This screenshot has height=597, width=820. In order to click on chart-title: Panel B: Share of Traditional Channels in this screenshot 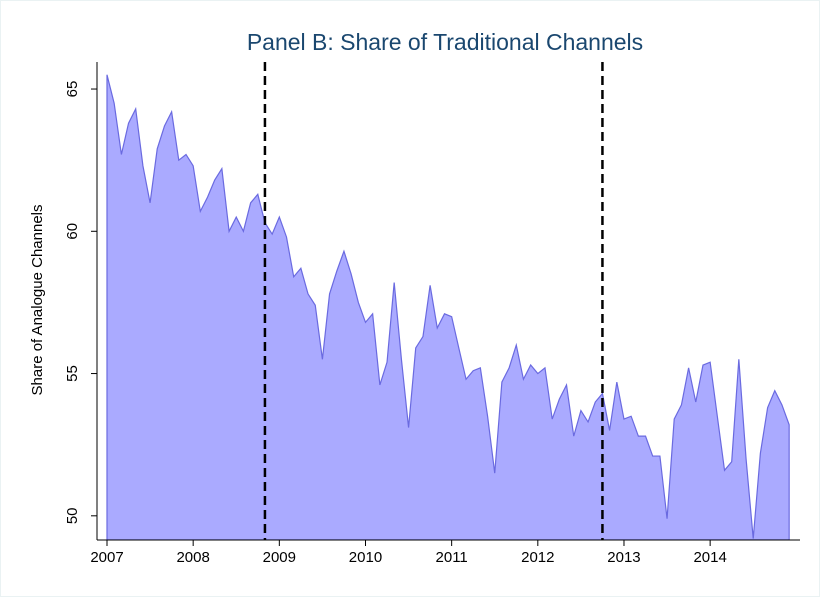, I will do `click(445, 42)`.